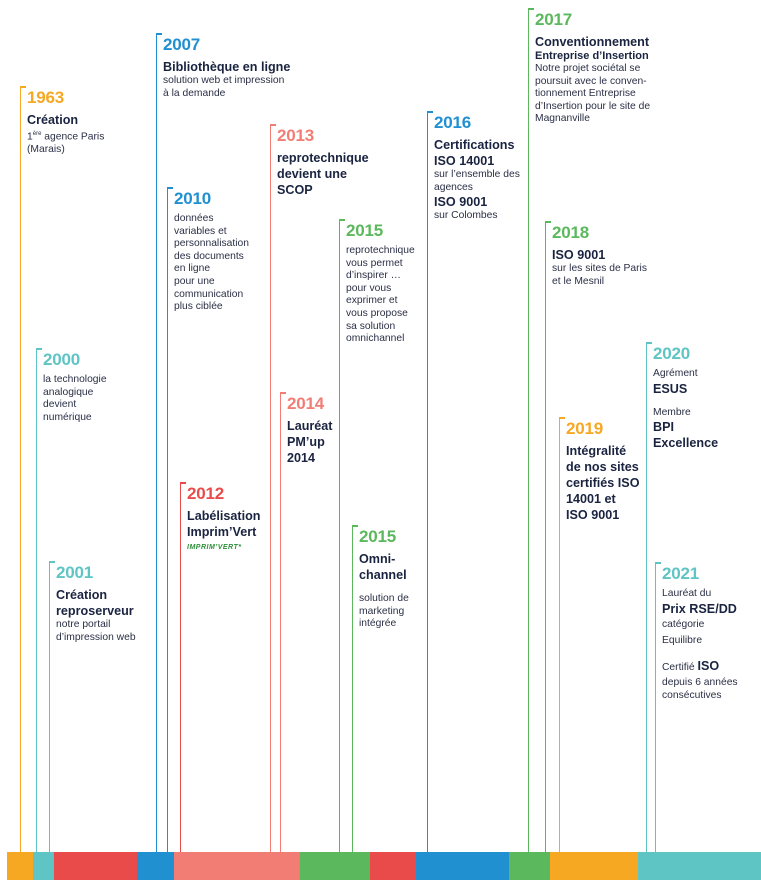 The height and width of the screenshot is (880, 761). I want to click on year-label: 2012, so click(206, 493).